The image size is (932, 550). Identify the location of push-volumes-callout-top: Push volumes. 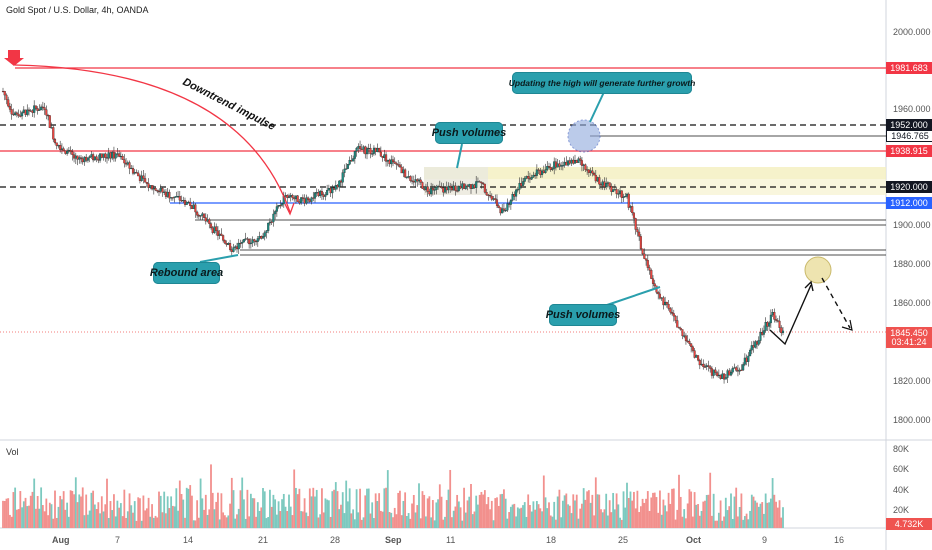
(469, 133).